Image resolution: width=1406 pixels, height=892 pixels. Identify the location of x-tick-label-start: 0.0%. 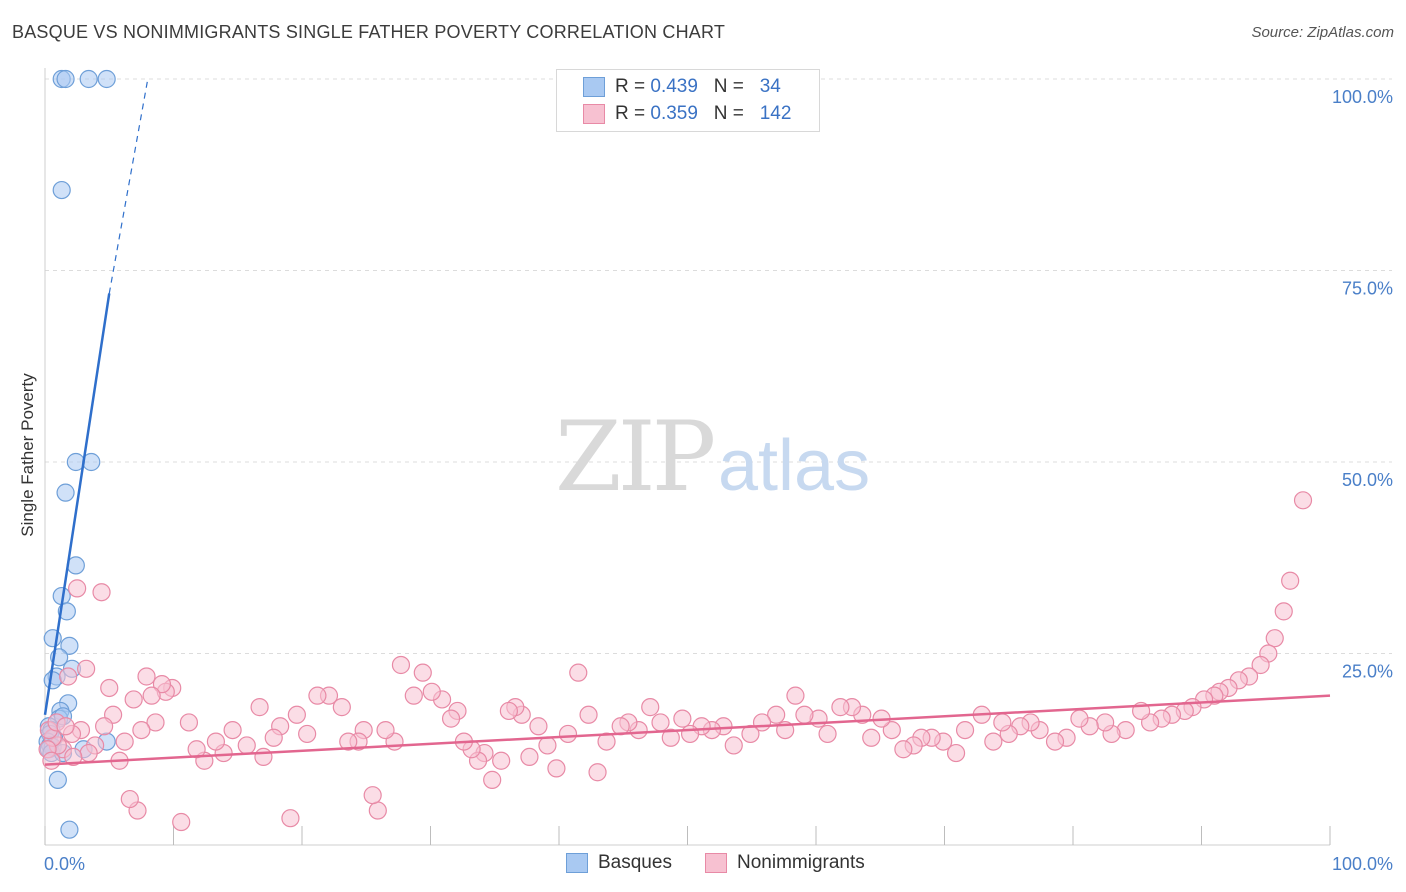
(64, 864).